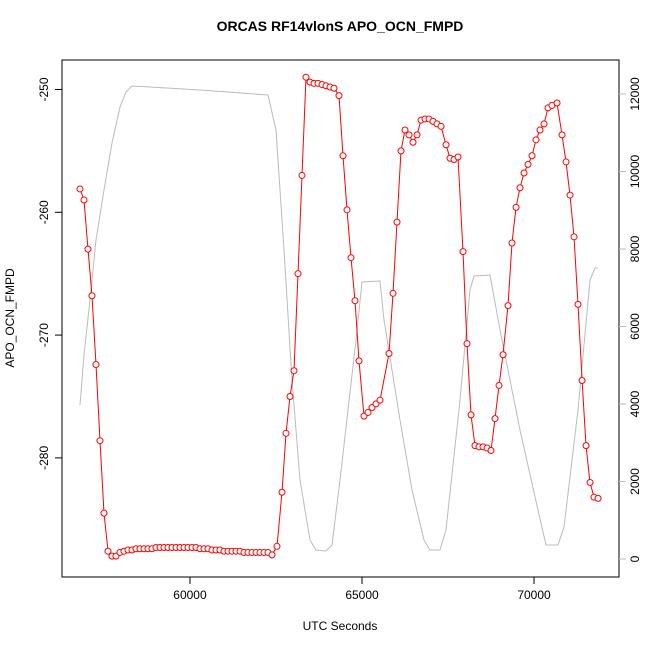 The image size is (650, 650). Describe the element at coordinates (635, 403) in the screenshot. I see `y2-tick-label: 4000` at that location.